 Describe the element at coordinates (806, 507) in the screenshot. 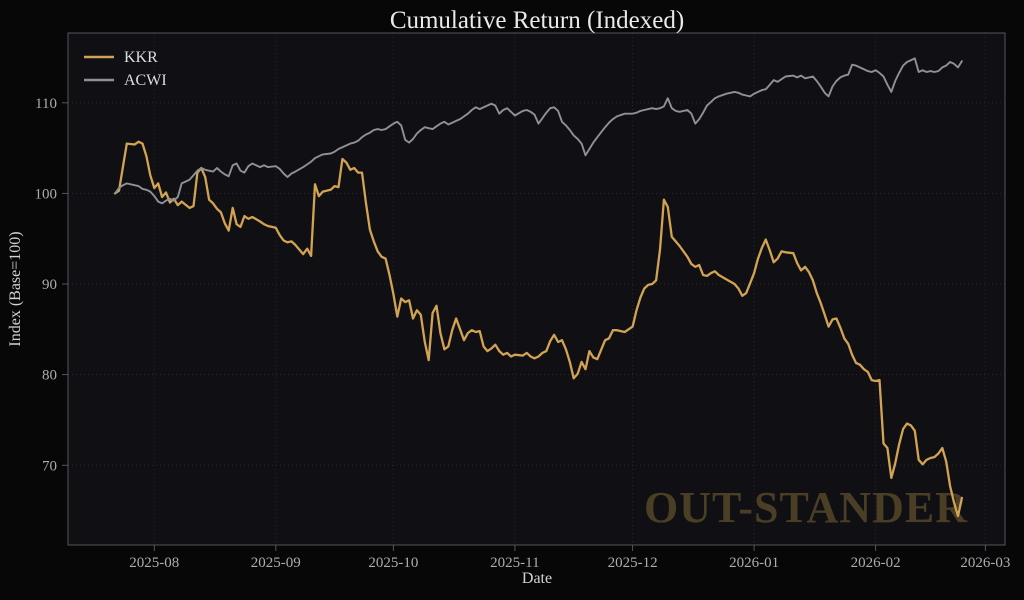

I see `watermark-text: OUT-STANDER` at that location.